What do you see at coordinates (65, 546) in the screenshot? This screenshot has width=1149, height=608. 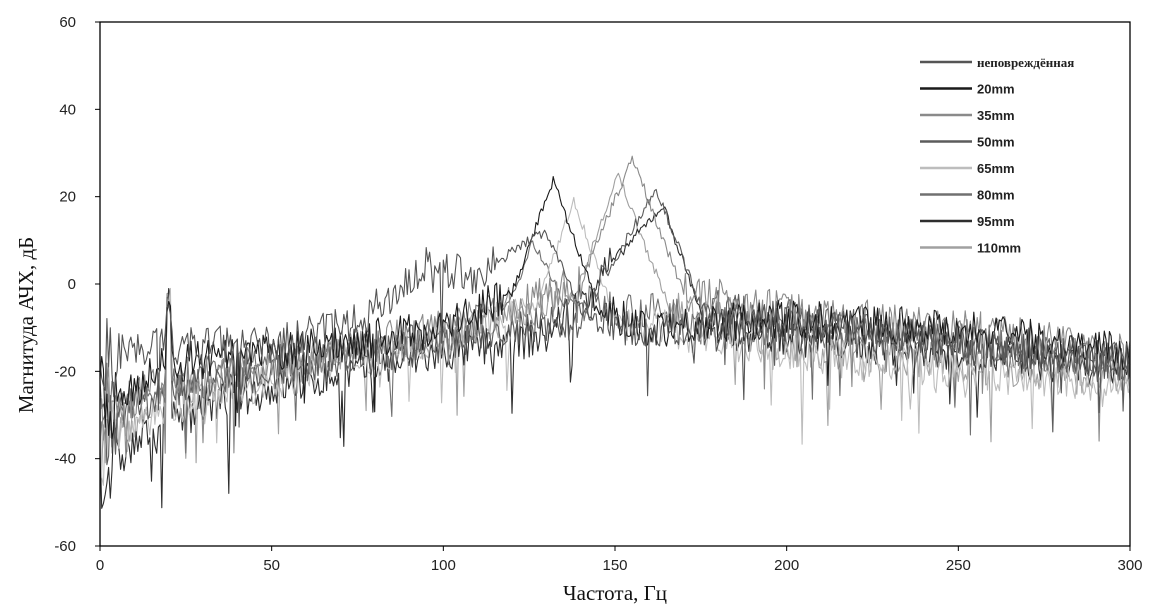 I see `y-tick-label: -60` at bounding box center [65, 546].